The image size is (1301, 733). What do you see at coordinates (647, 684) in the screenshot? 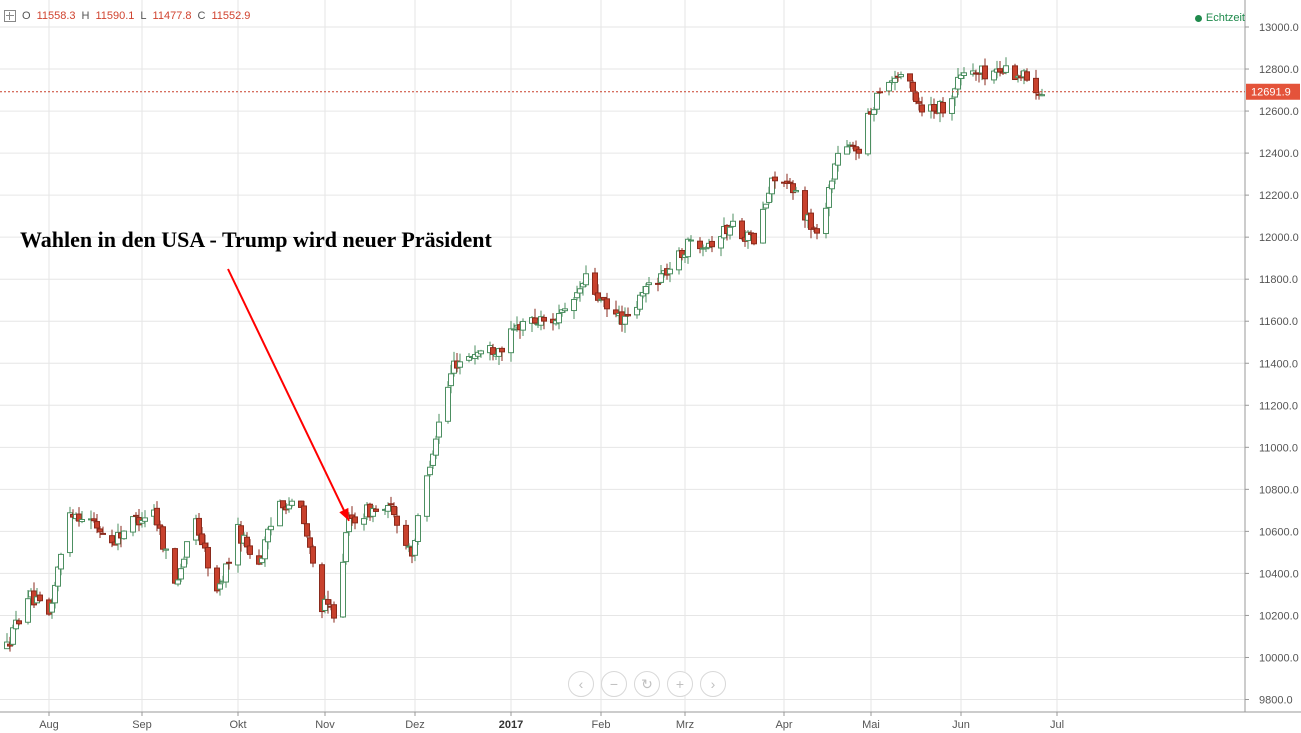
I see `reset-chart-button: ↻` at bounding box center [647, 684].